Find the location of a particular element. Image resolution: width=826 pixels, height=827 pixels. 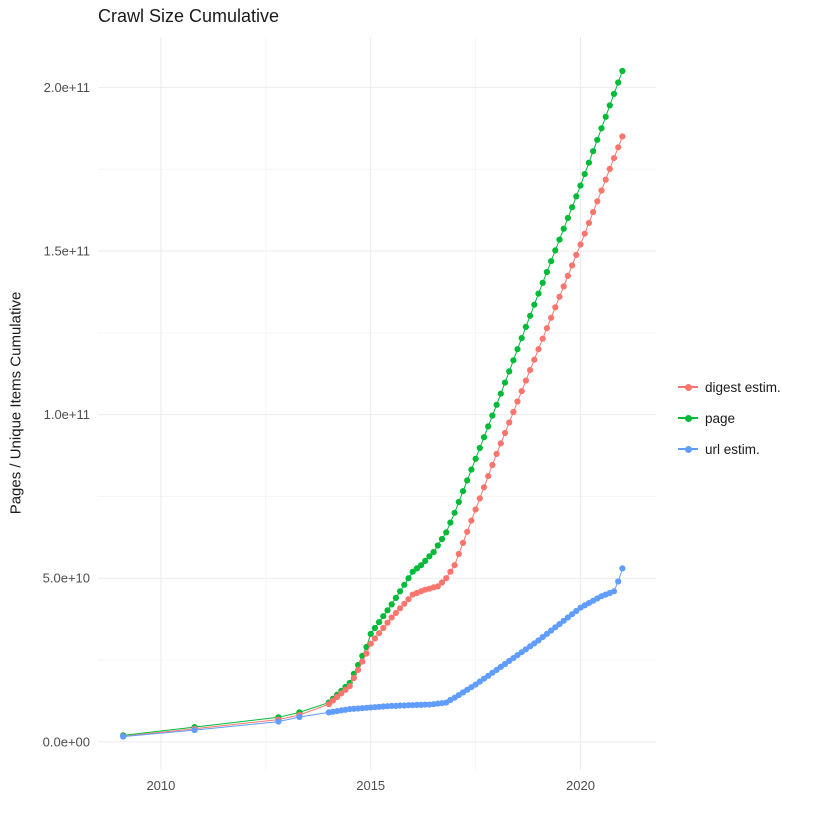

y-tick-label: 1.0e+11 is located at coordinates (67, 414).